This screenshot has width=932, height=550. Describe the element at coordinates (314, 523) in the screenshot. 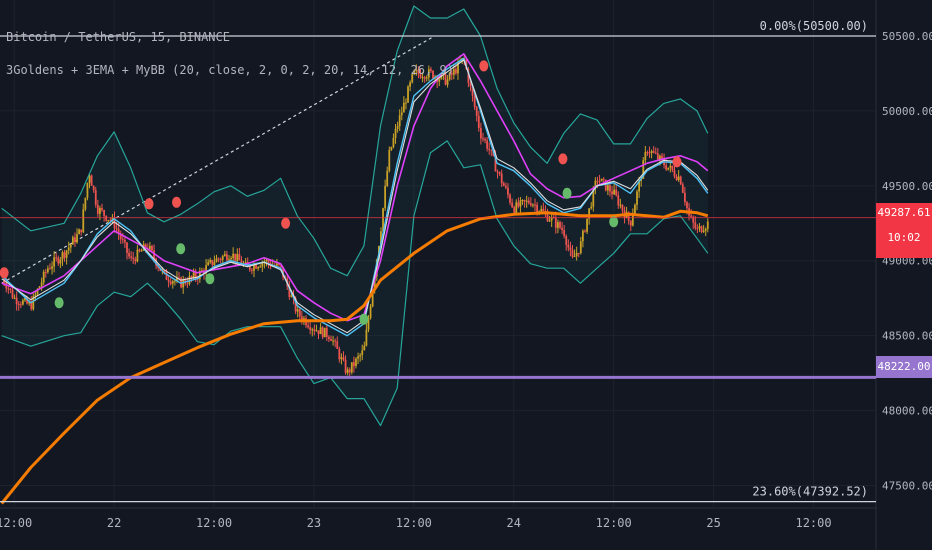

I see `x-tick-label: 23` at that location.